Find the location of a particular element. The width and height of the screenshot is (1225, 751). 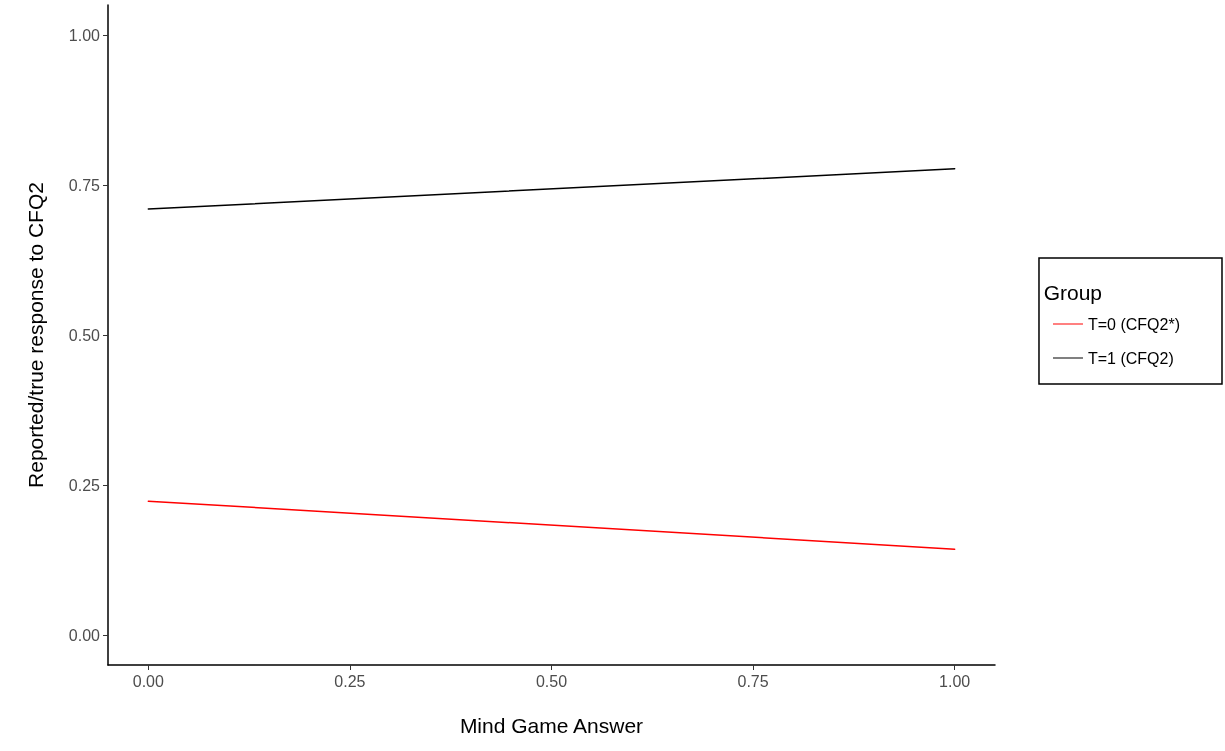

x-tick-label: 0.00 is located at coordinates (148, 681).